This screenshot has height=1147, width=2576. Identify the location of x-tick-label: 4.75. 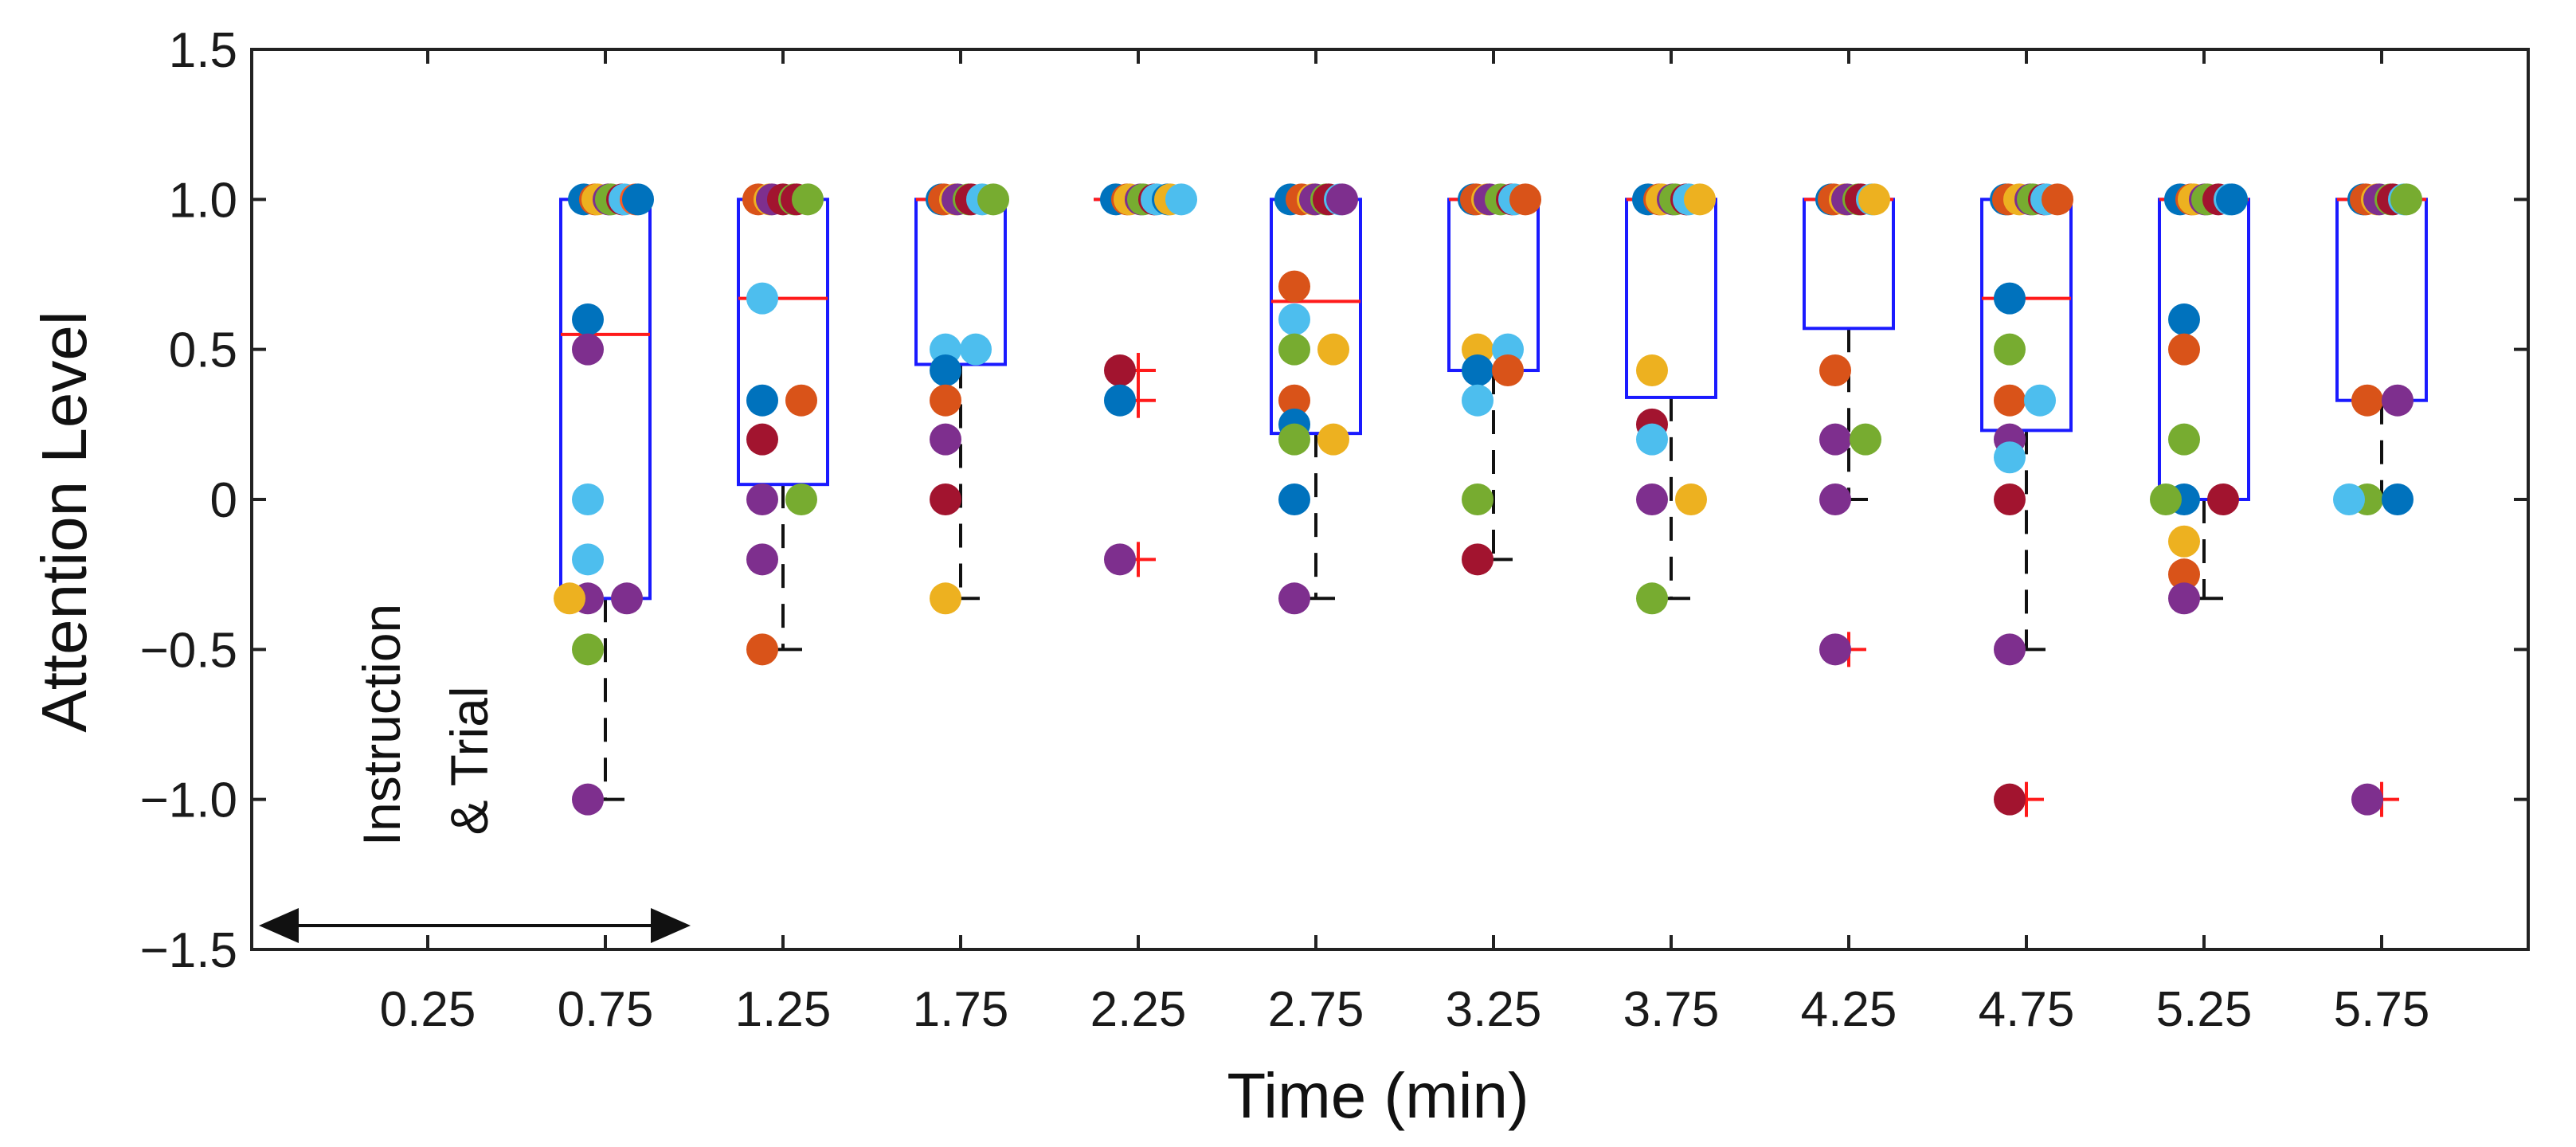
(2027, 1009).